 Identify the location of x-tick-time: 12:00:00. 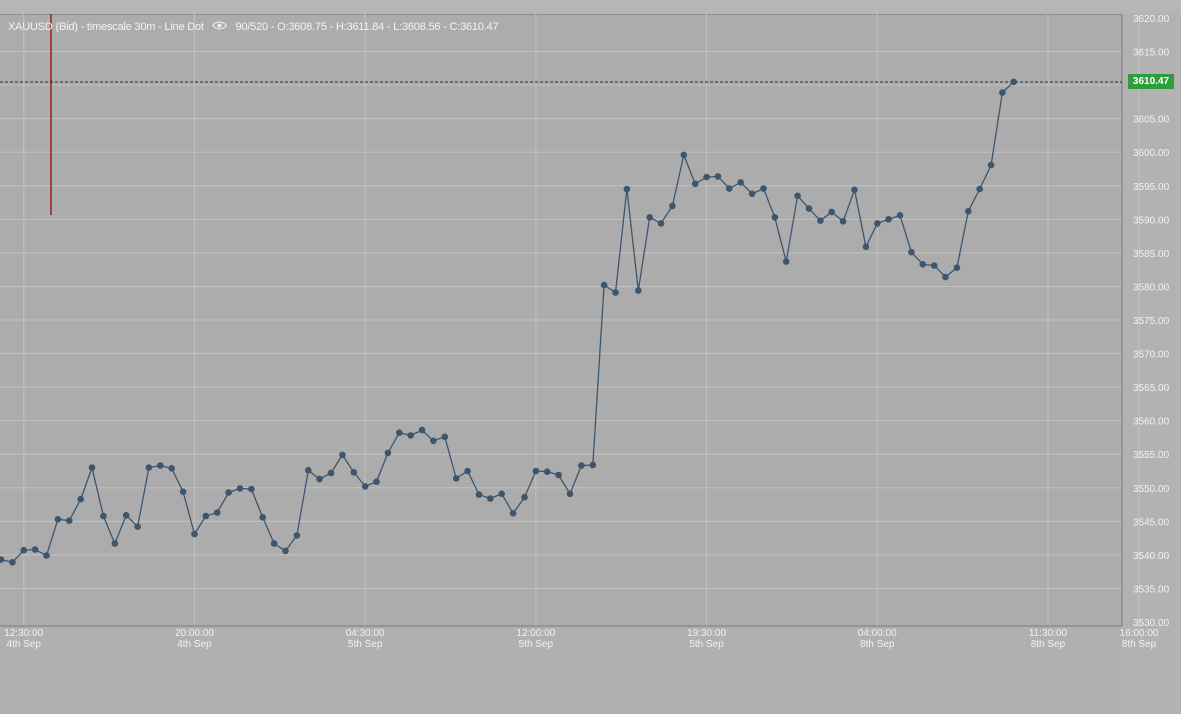
(535, 633).